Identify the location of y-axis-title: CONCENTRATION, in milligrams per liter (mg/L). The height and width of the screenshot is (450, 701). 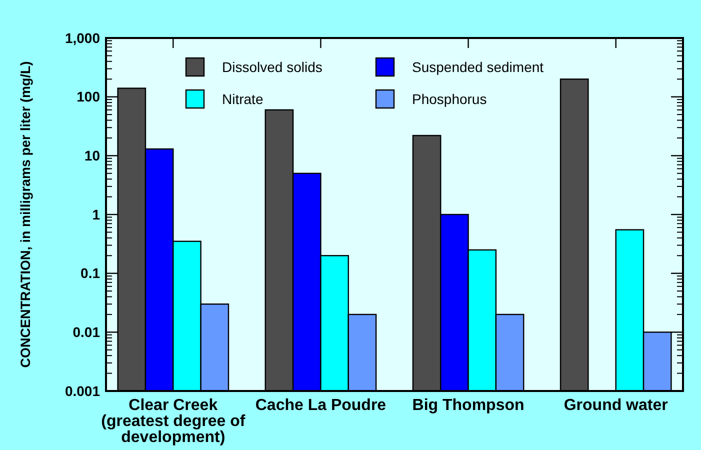
(25, 214).